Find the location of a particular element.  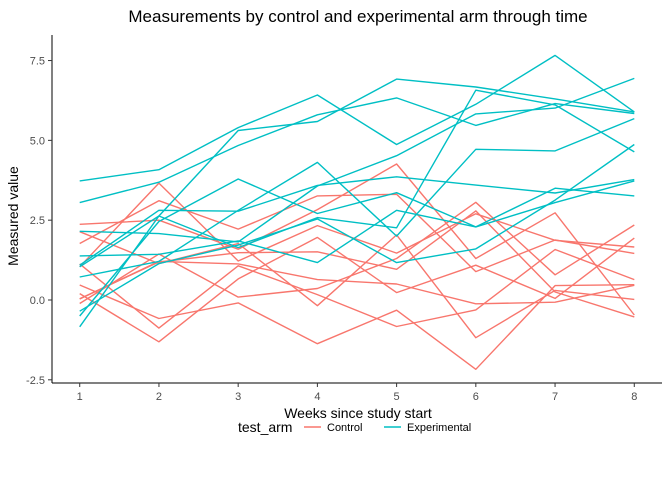

y-axis-ticks: -2.5 0.0 2.5 5.0 7.5 is located at coordinates (39, 221).